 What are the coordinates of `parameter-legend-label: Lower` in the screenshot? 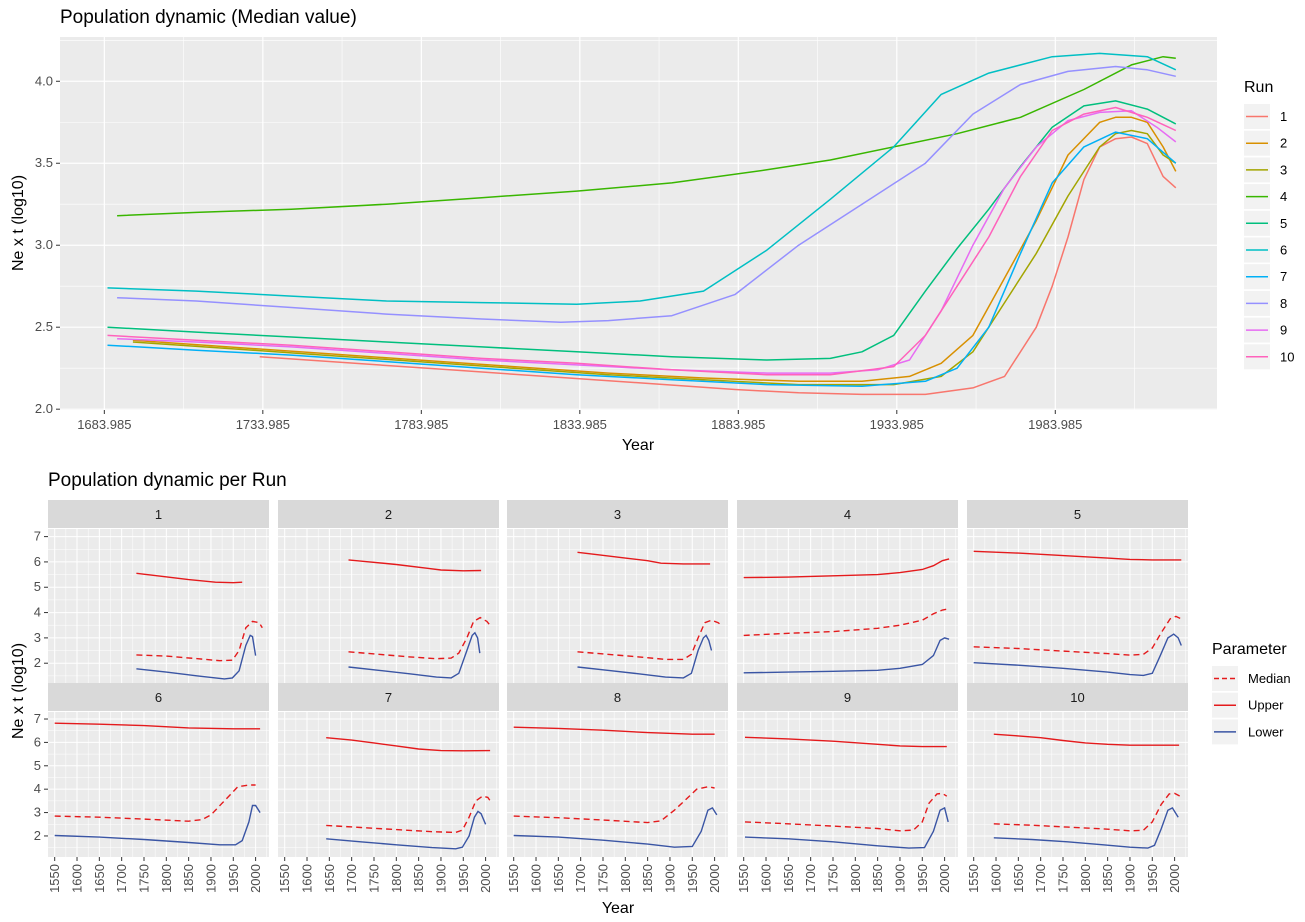 It's located at (1266, 731).